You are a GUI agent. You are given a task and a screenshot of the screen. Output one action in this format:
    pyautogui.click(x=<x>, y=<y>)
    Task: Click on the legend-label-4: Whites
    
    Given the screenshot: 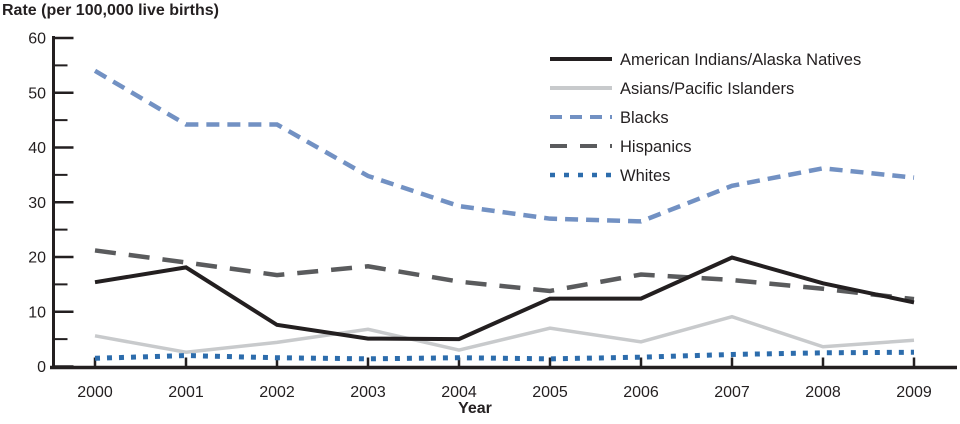 What is the action you would take?
    pyautogui.click(x=645, y=176)
    